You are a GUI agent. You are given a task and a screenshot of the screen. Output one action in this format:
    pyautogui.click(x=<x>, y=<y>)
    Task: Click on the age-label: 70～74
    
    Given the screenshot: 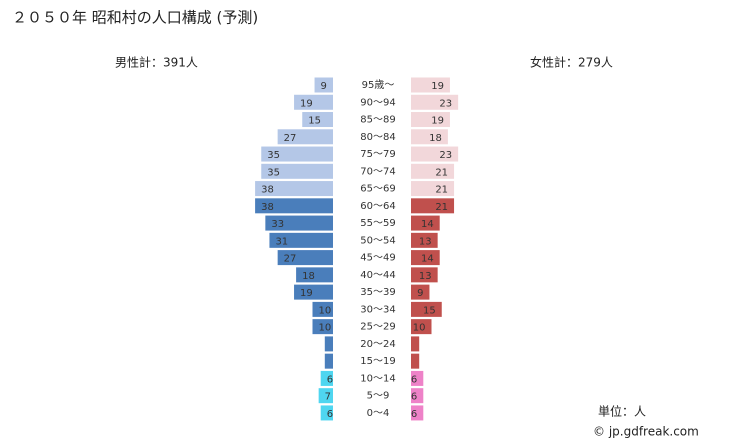 What is the action you would take?
    pyautogui.click(x=377, y=171)
    